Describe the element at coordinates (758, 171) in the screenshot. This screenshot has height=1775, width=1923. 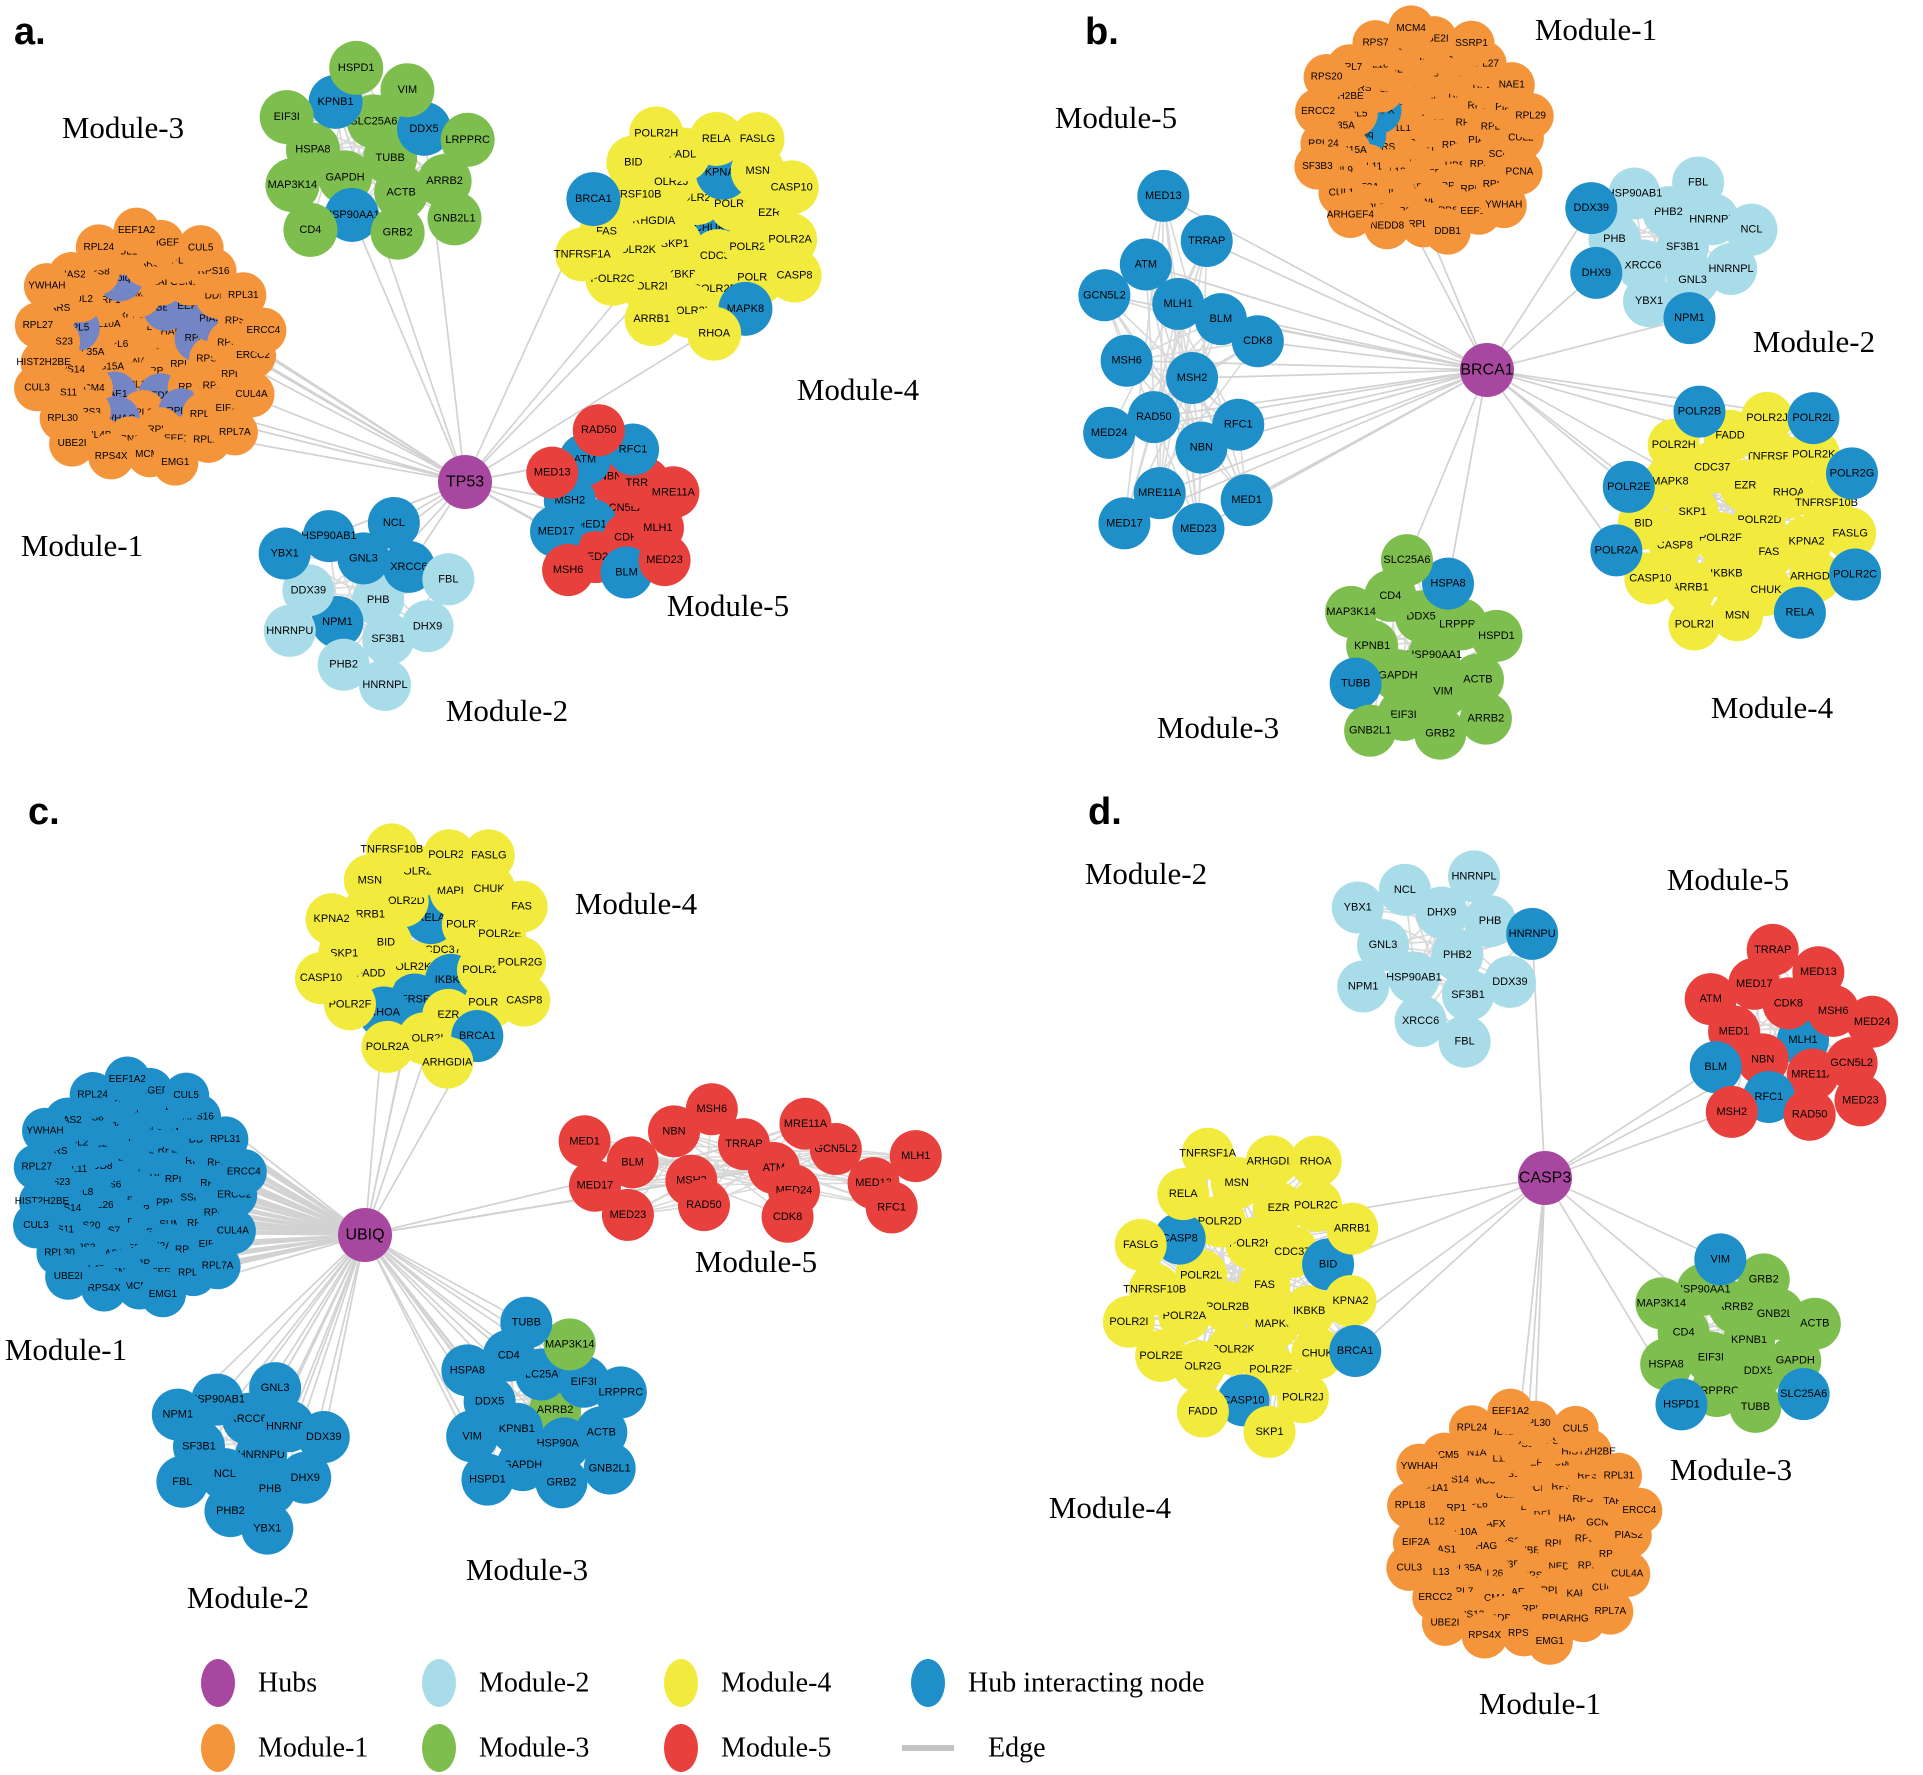
I see `gene-node-label: MSN` at that location.